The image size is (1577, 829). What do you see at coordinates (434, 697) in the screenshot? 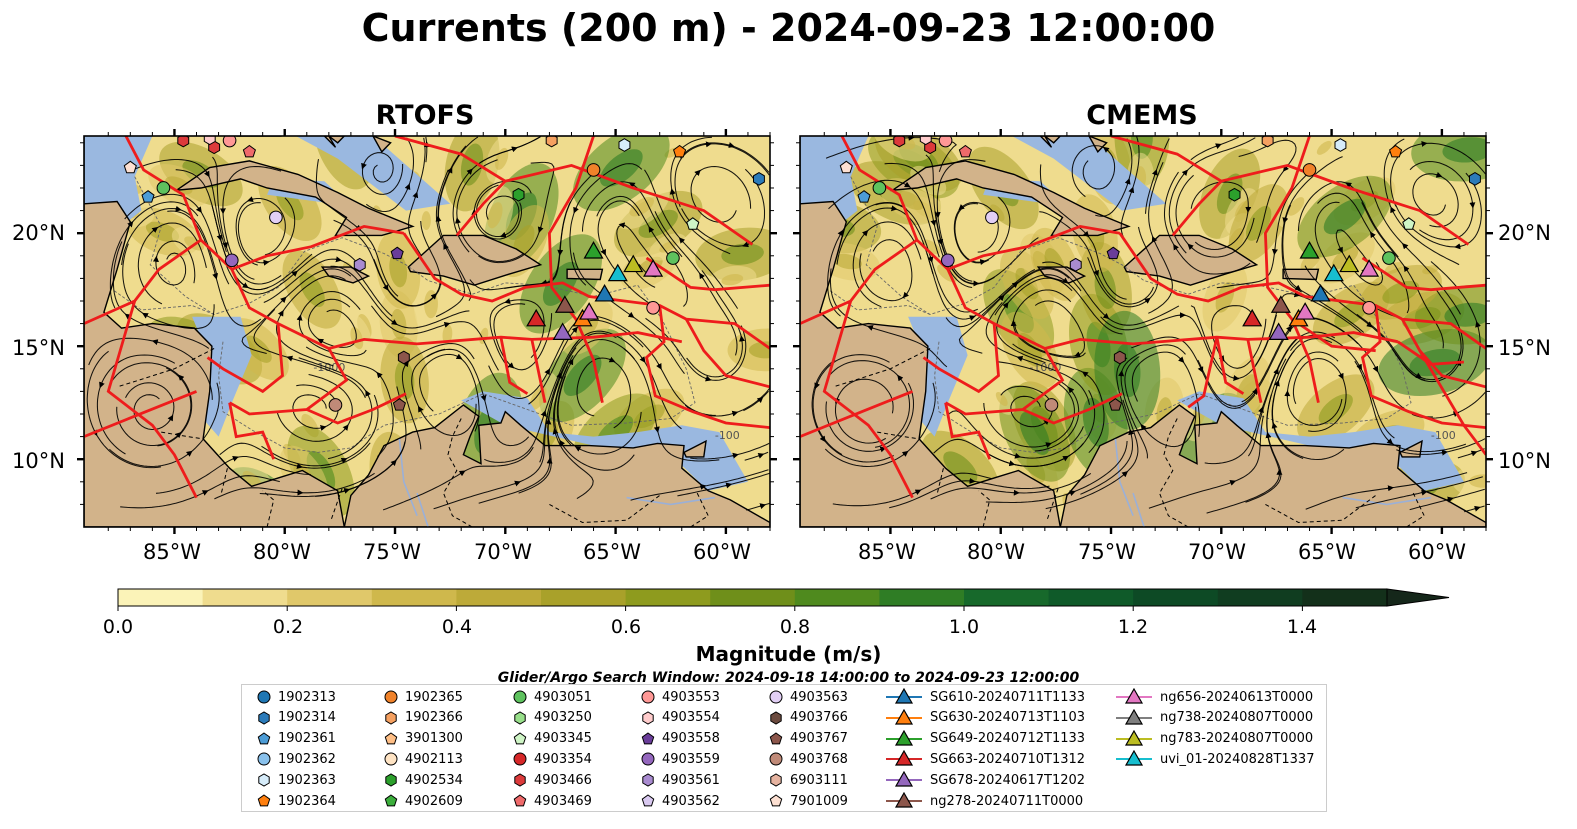
I see `legend-label: 1902365` at bounding box center [434, 697].